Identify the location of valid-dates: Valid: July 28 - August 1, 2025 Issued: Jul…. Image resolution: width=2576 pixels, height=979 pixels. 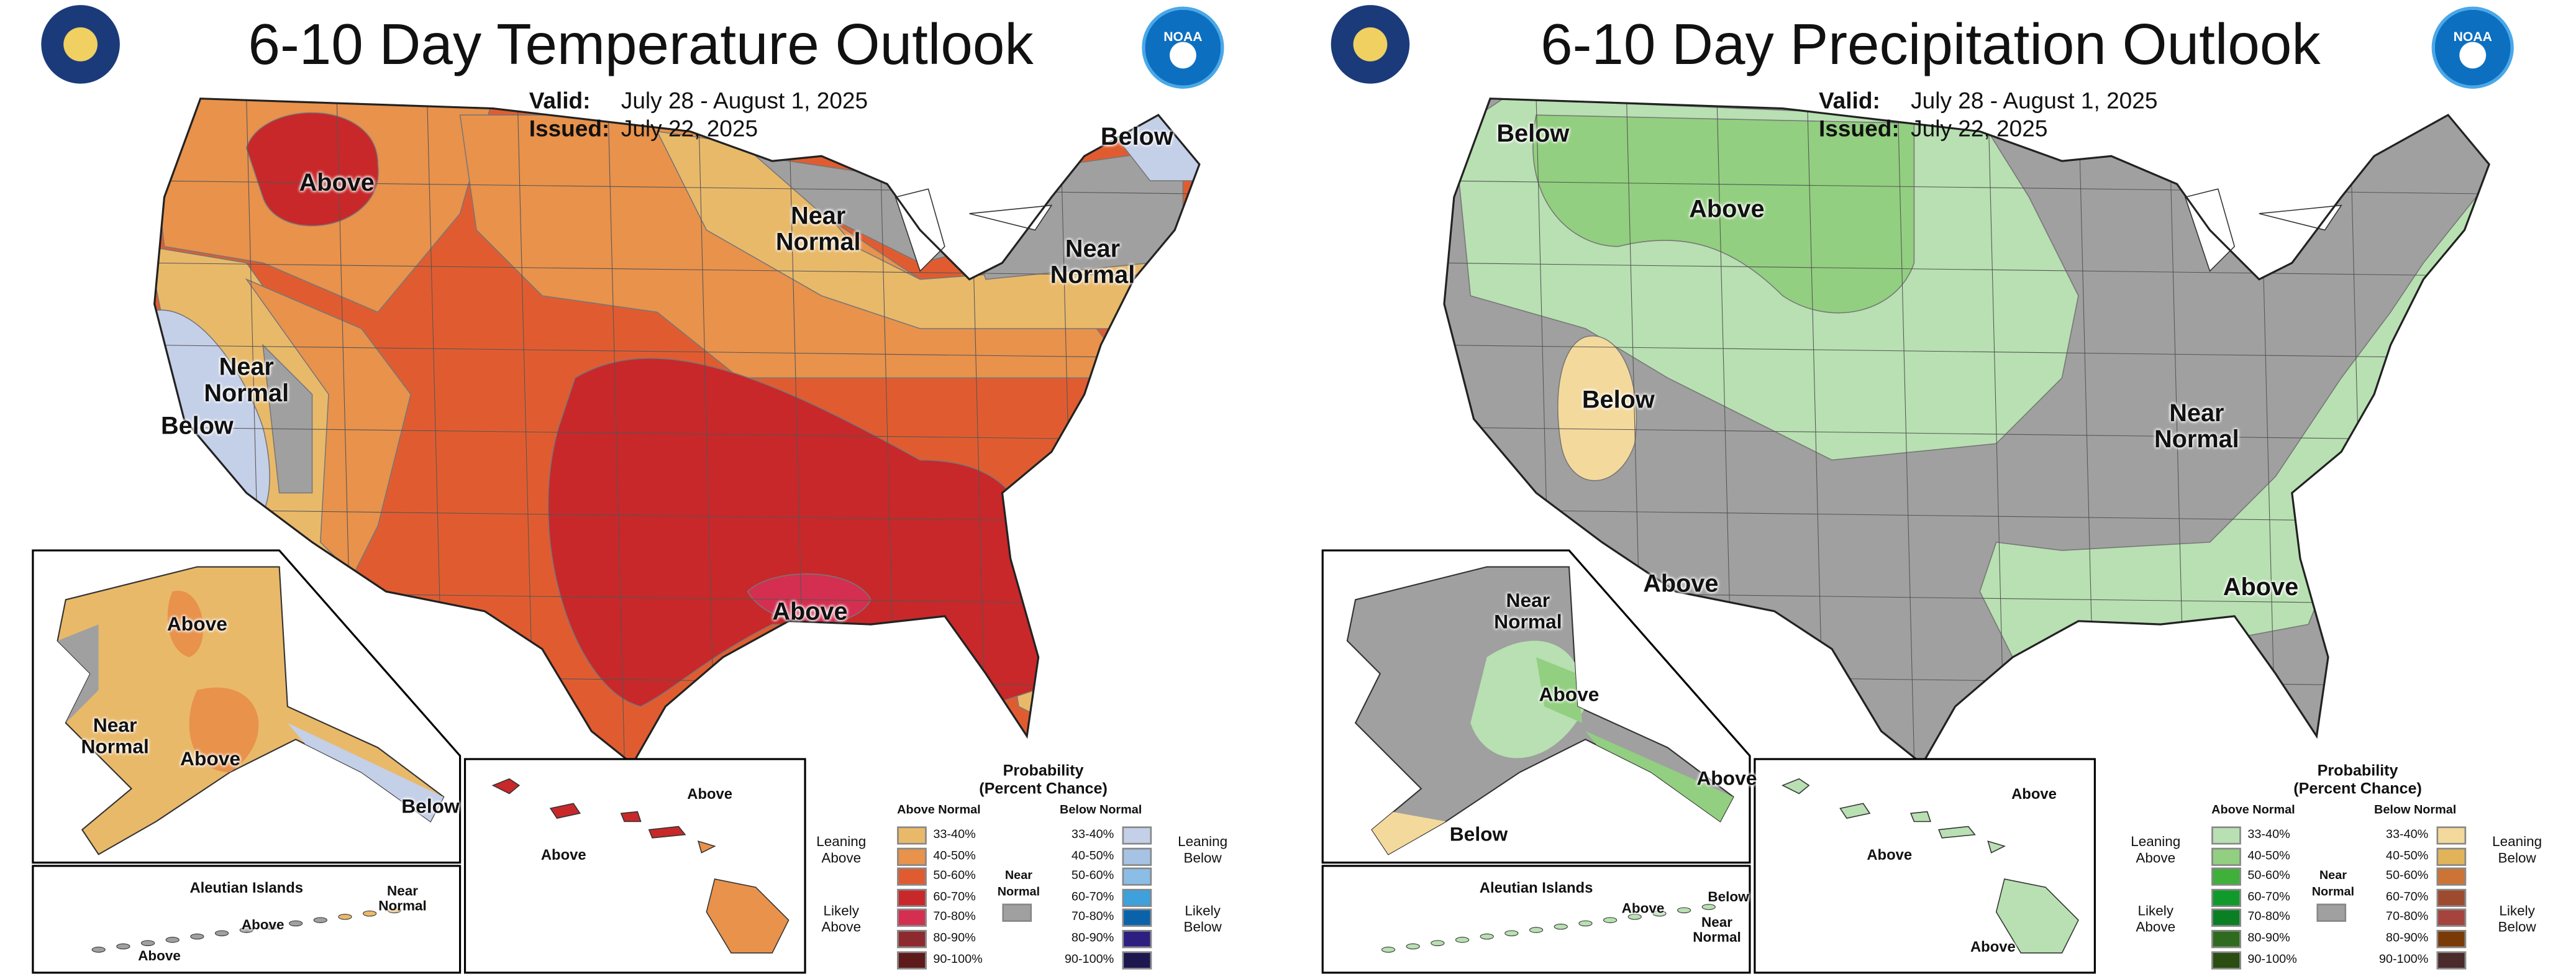
(1988, 115).